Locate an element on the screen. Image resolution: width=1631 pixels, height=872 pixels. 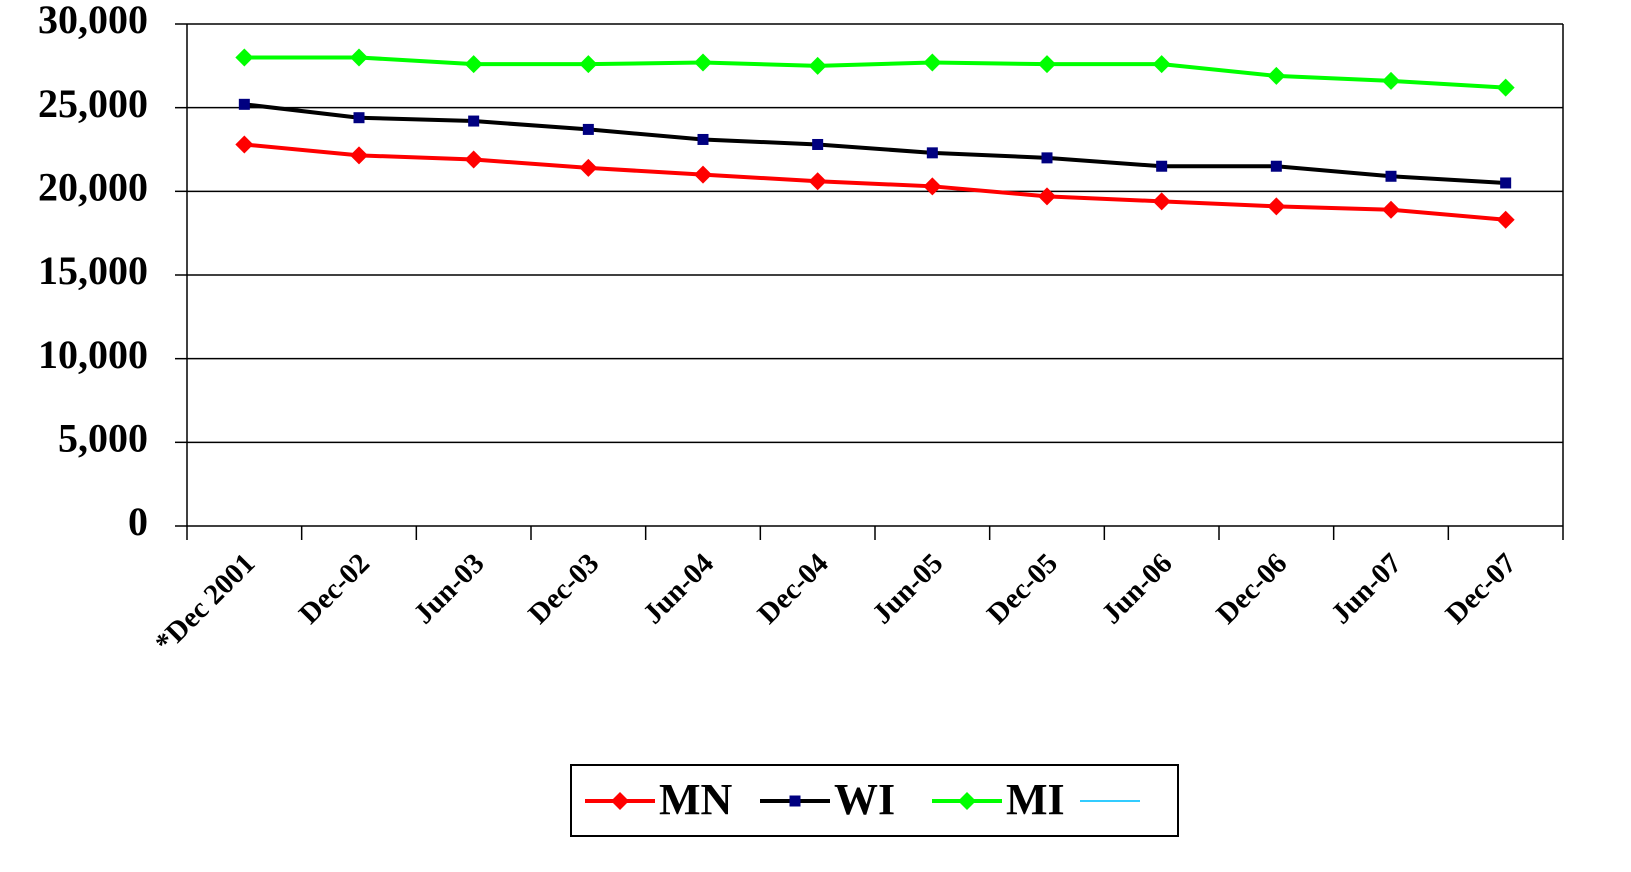
legend-box is located at coordinates (874, 800).